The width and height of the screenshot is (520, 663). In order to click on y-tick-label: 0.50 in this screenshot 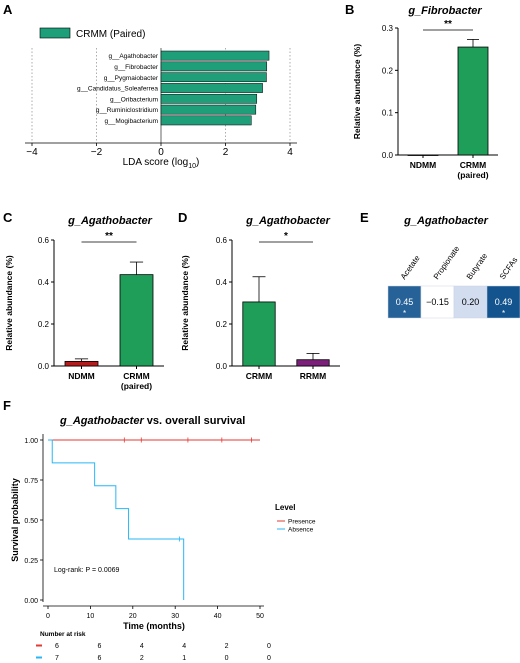, I will do `click(31, 521)`.